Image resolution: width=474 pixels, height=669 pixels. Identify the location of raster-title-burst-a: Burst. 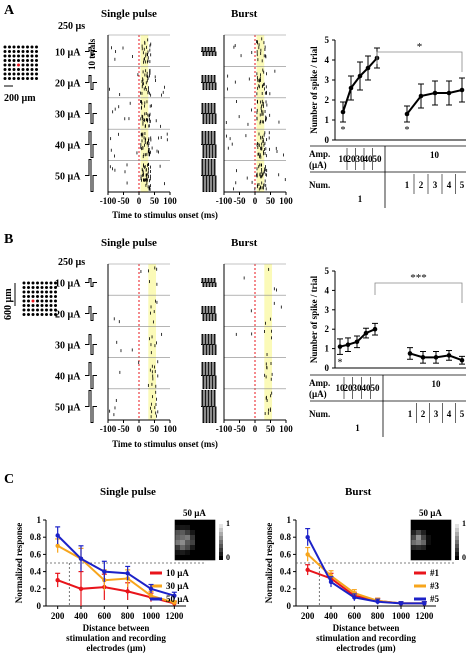
(244, 14).